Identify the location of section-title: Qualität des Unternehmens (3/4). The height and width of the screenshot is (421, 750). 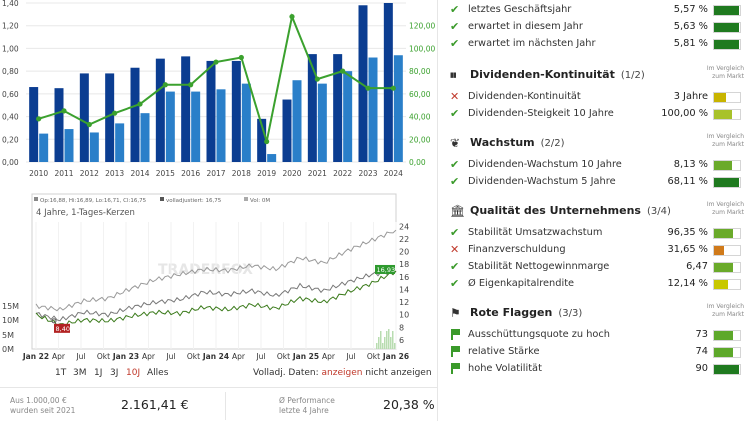
(570, 210).